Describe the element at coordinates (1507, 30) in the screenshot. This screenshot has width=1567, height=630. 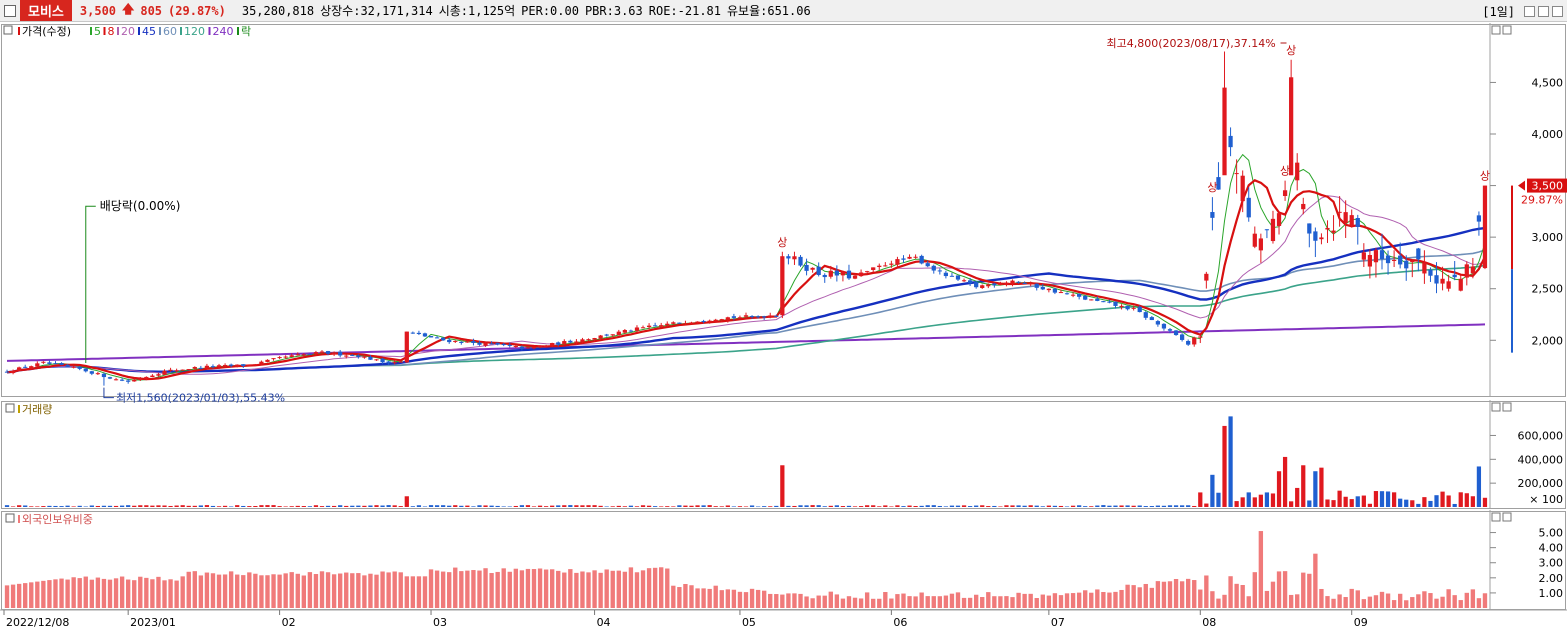
I see `panel-maximize-icon` at that location.